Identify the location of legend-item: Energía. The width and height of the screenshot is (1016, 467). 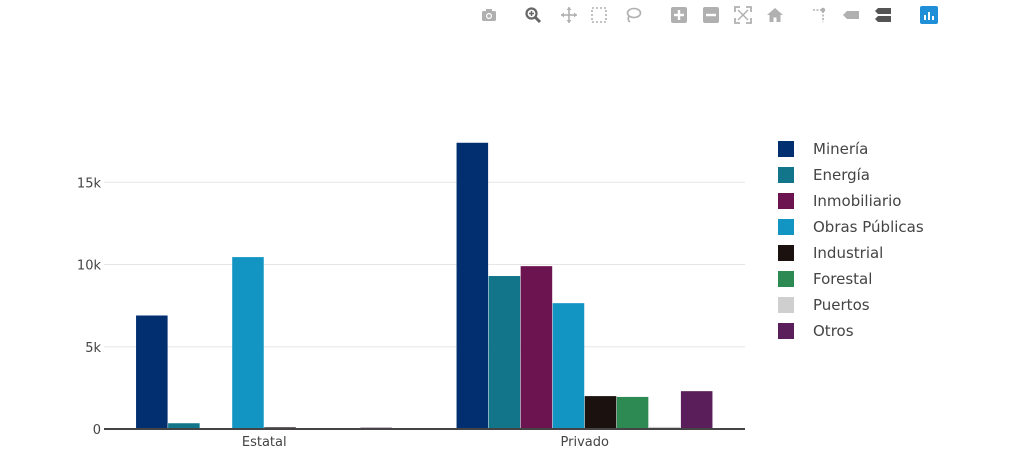
(824, 175).